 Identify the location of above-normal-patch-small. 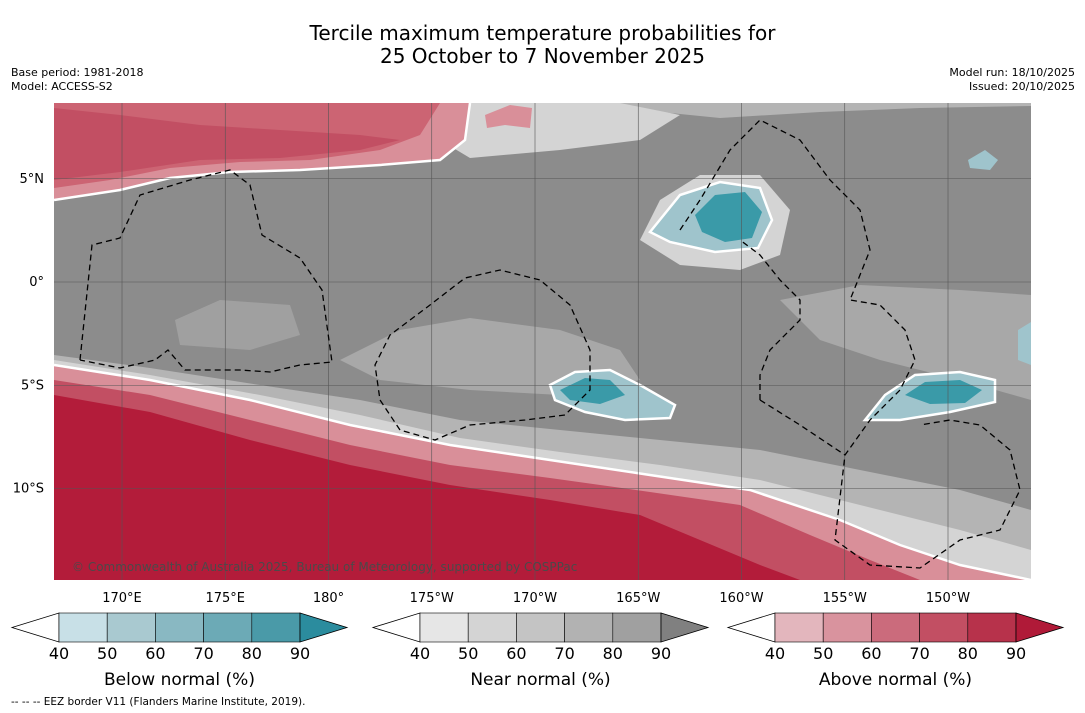
(508, 116).